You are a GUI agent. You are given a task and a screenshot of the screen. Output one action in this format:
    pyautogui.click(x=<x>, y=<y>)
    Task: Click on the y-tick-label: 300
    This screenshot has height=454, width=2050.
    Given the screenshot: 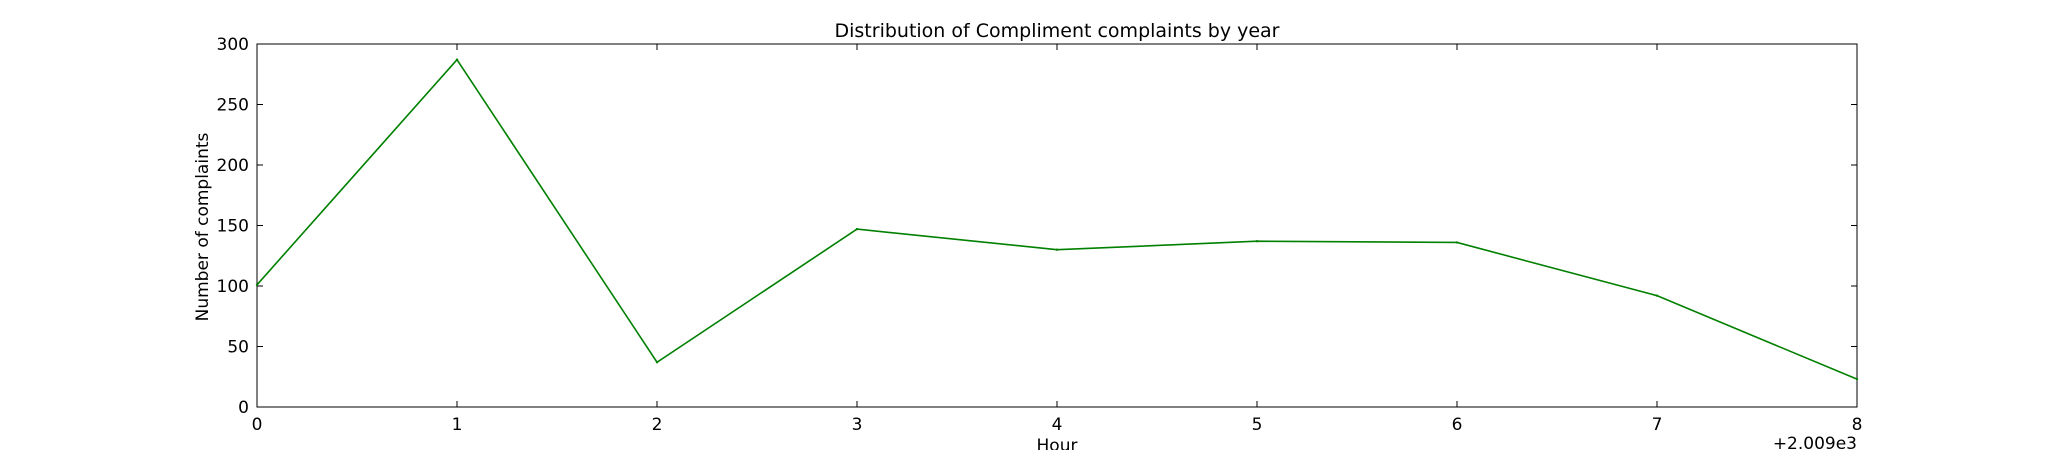 What is the action you would take?
    pyautogui.click(x=233, y=45)
    